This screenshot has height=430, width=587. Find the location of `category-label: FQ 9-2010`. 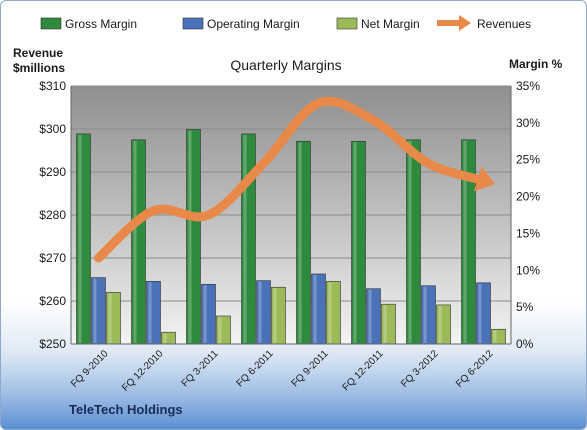

category-label: FQ 9-2010 is located at coordinates (90, 369).